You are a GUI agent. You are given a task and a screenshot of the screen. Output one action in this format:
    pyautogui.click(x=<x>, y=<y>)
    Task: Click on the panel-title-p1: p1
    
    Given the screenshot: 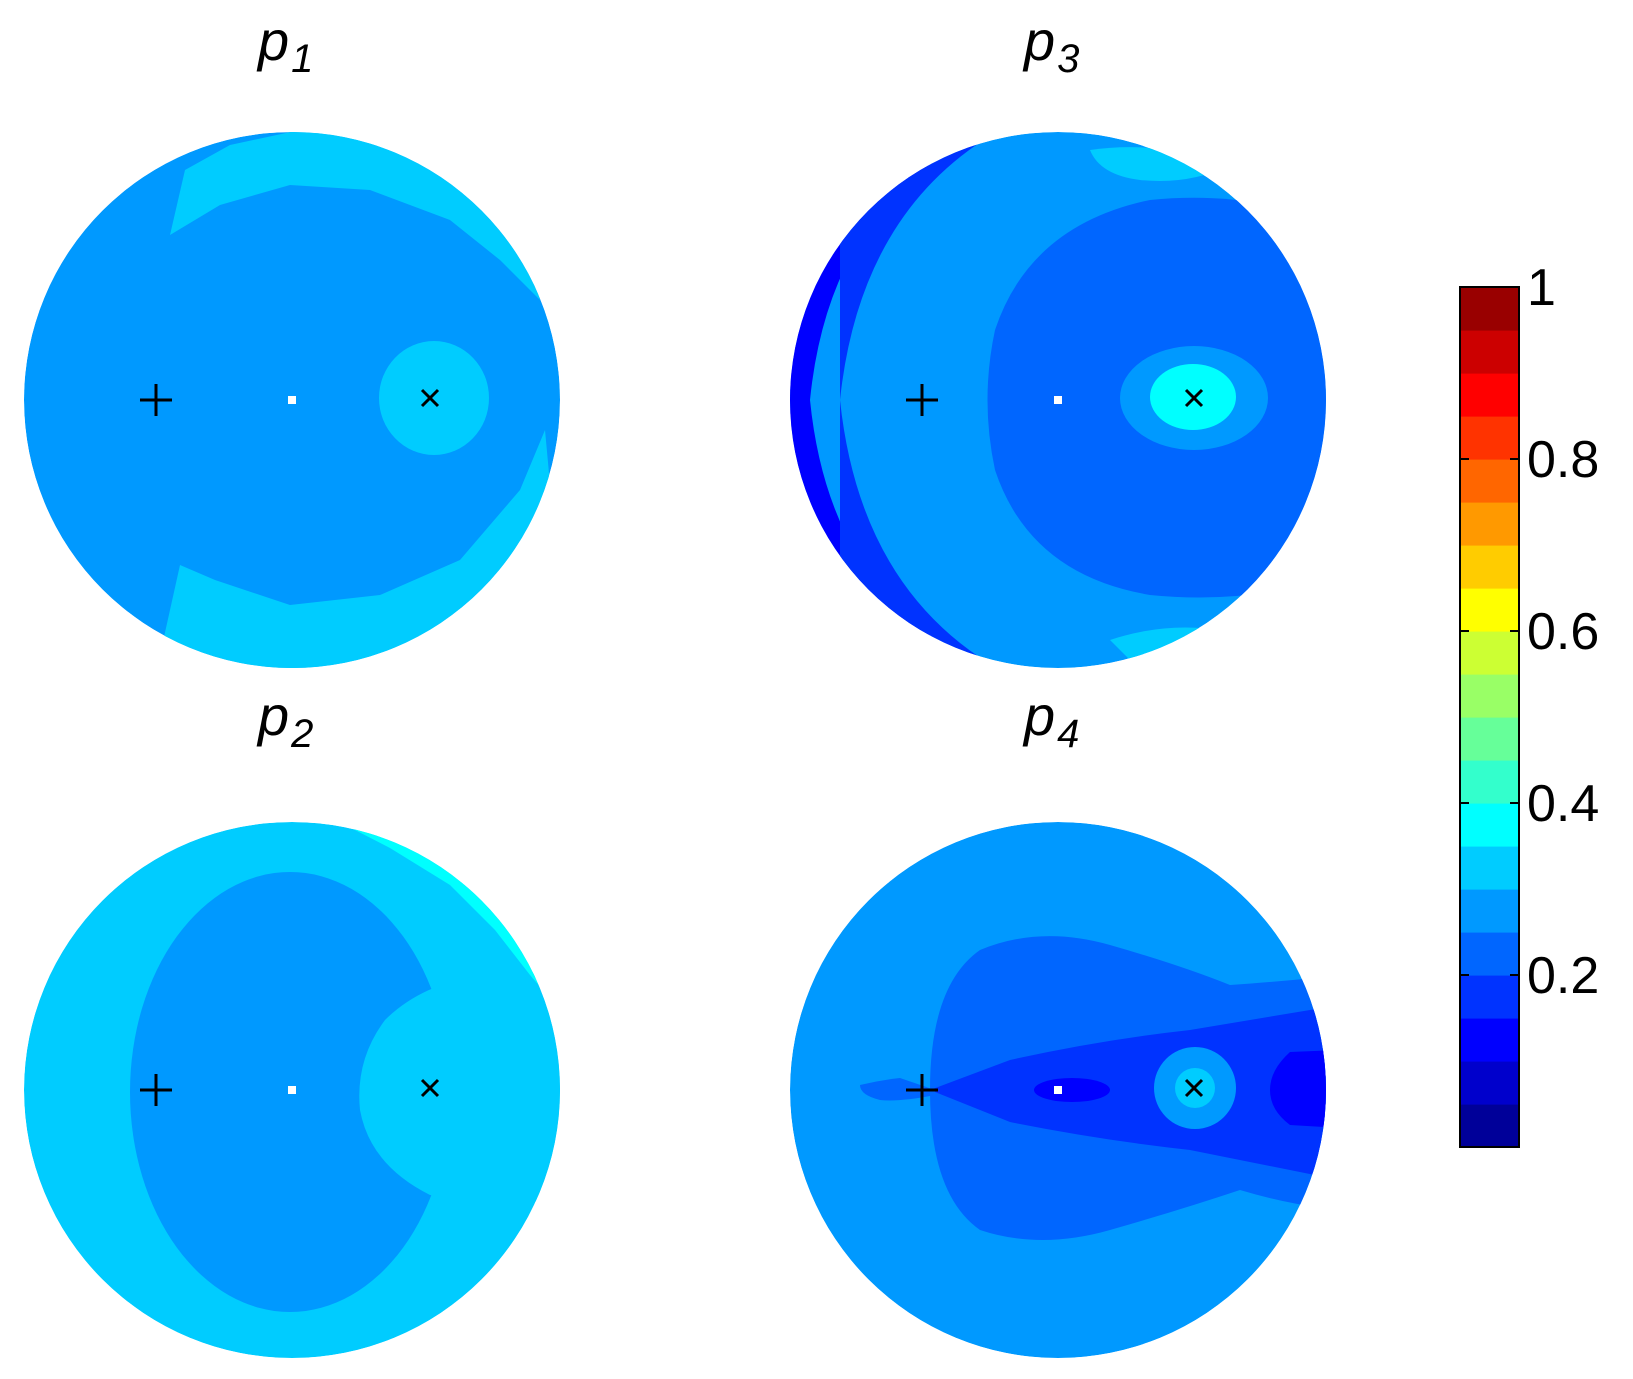 What is the action you would take?
    pyautogui.click(x=284, y=45)
    